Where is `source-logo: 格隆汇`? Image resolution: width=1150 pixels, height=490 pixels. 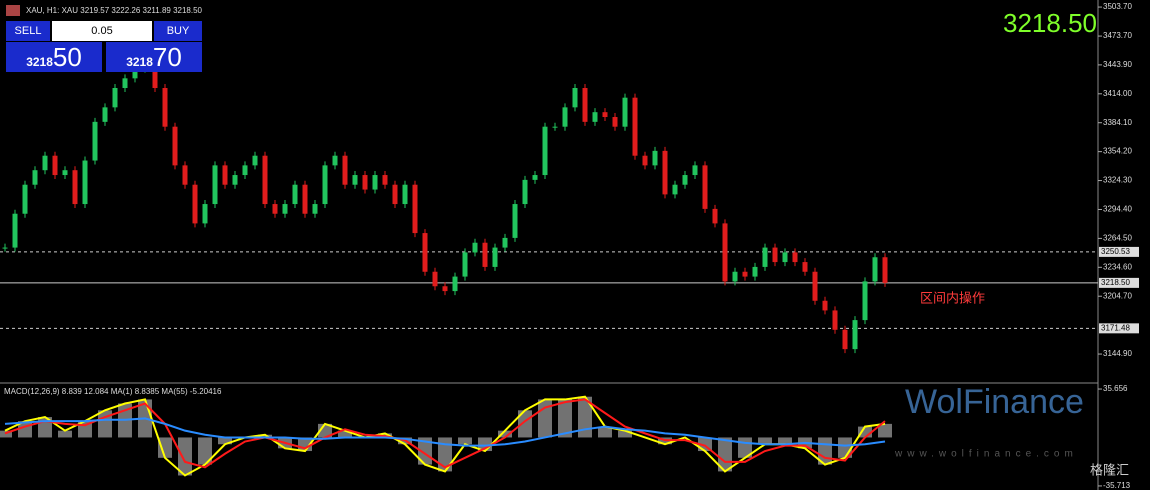
source-logo: 格隆汇 is located at coordinates (1109, 469).